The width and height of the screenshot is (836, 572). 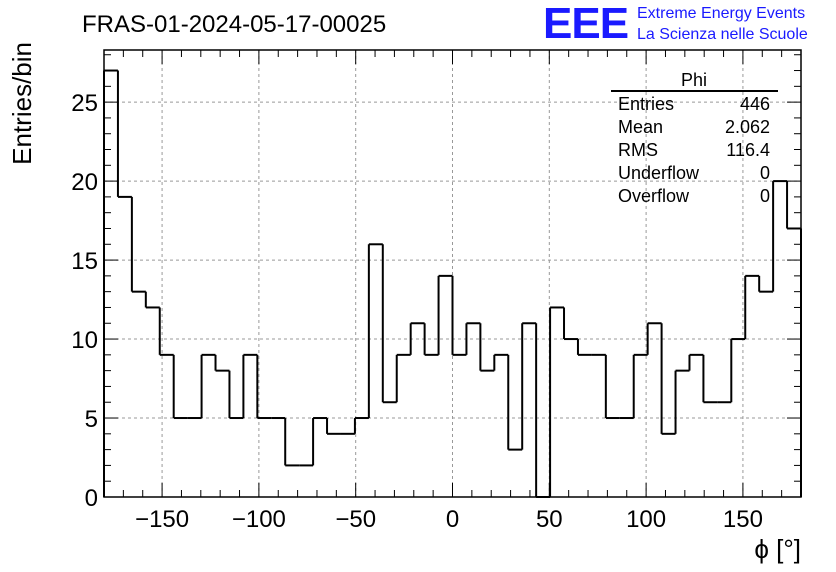 I want to click on x-tick-label: −100, so click(x=259, y=519).